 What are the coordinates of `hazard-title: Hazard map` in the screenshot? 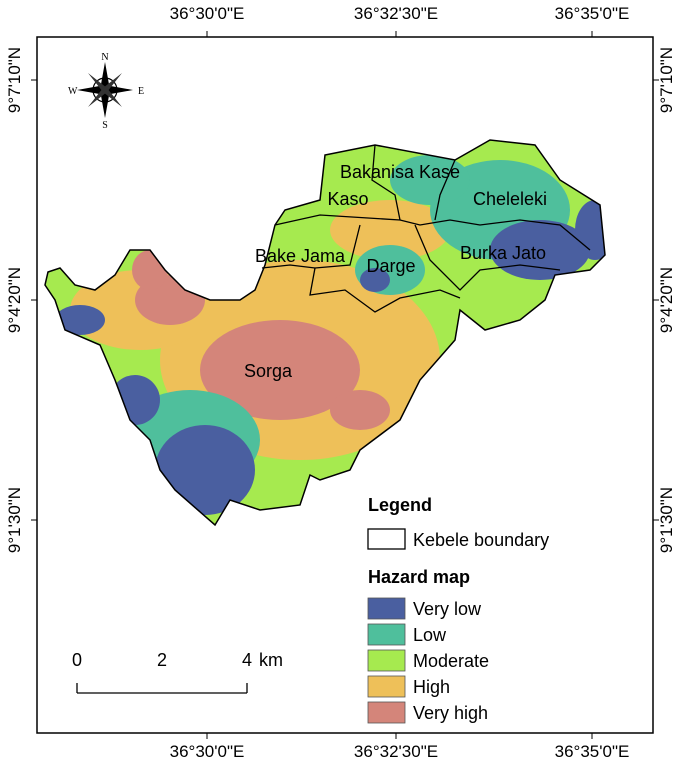 It's located at (419, 577).